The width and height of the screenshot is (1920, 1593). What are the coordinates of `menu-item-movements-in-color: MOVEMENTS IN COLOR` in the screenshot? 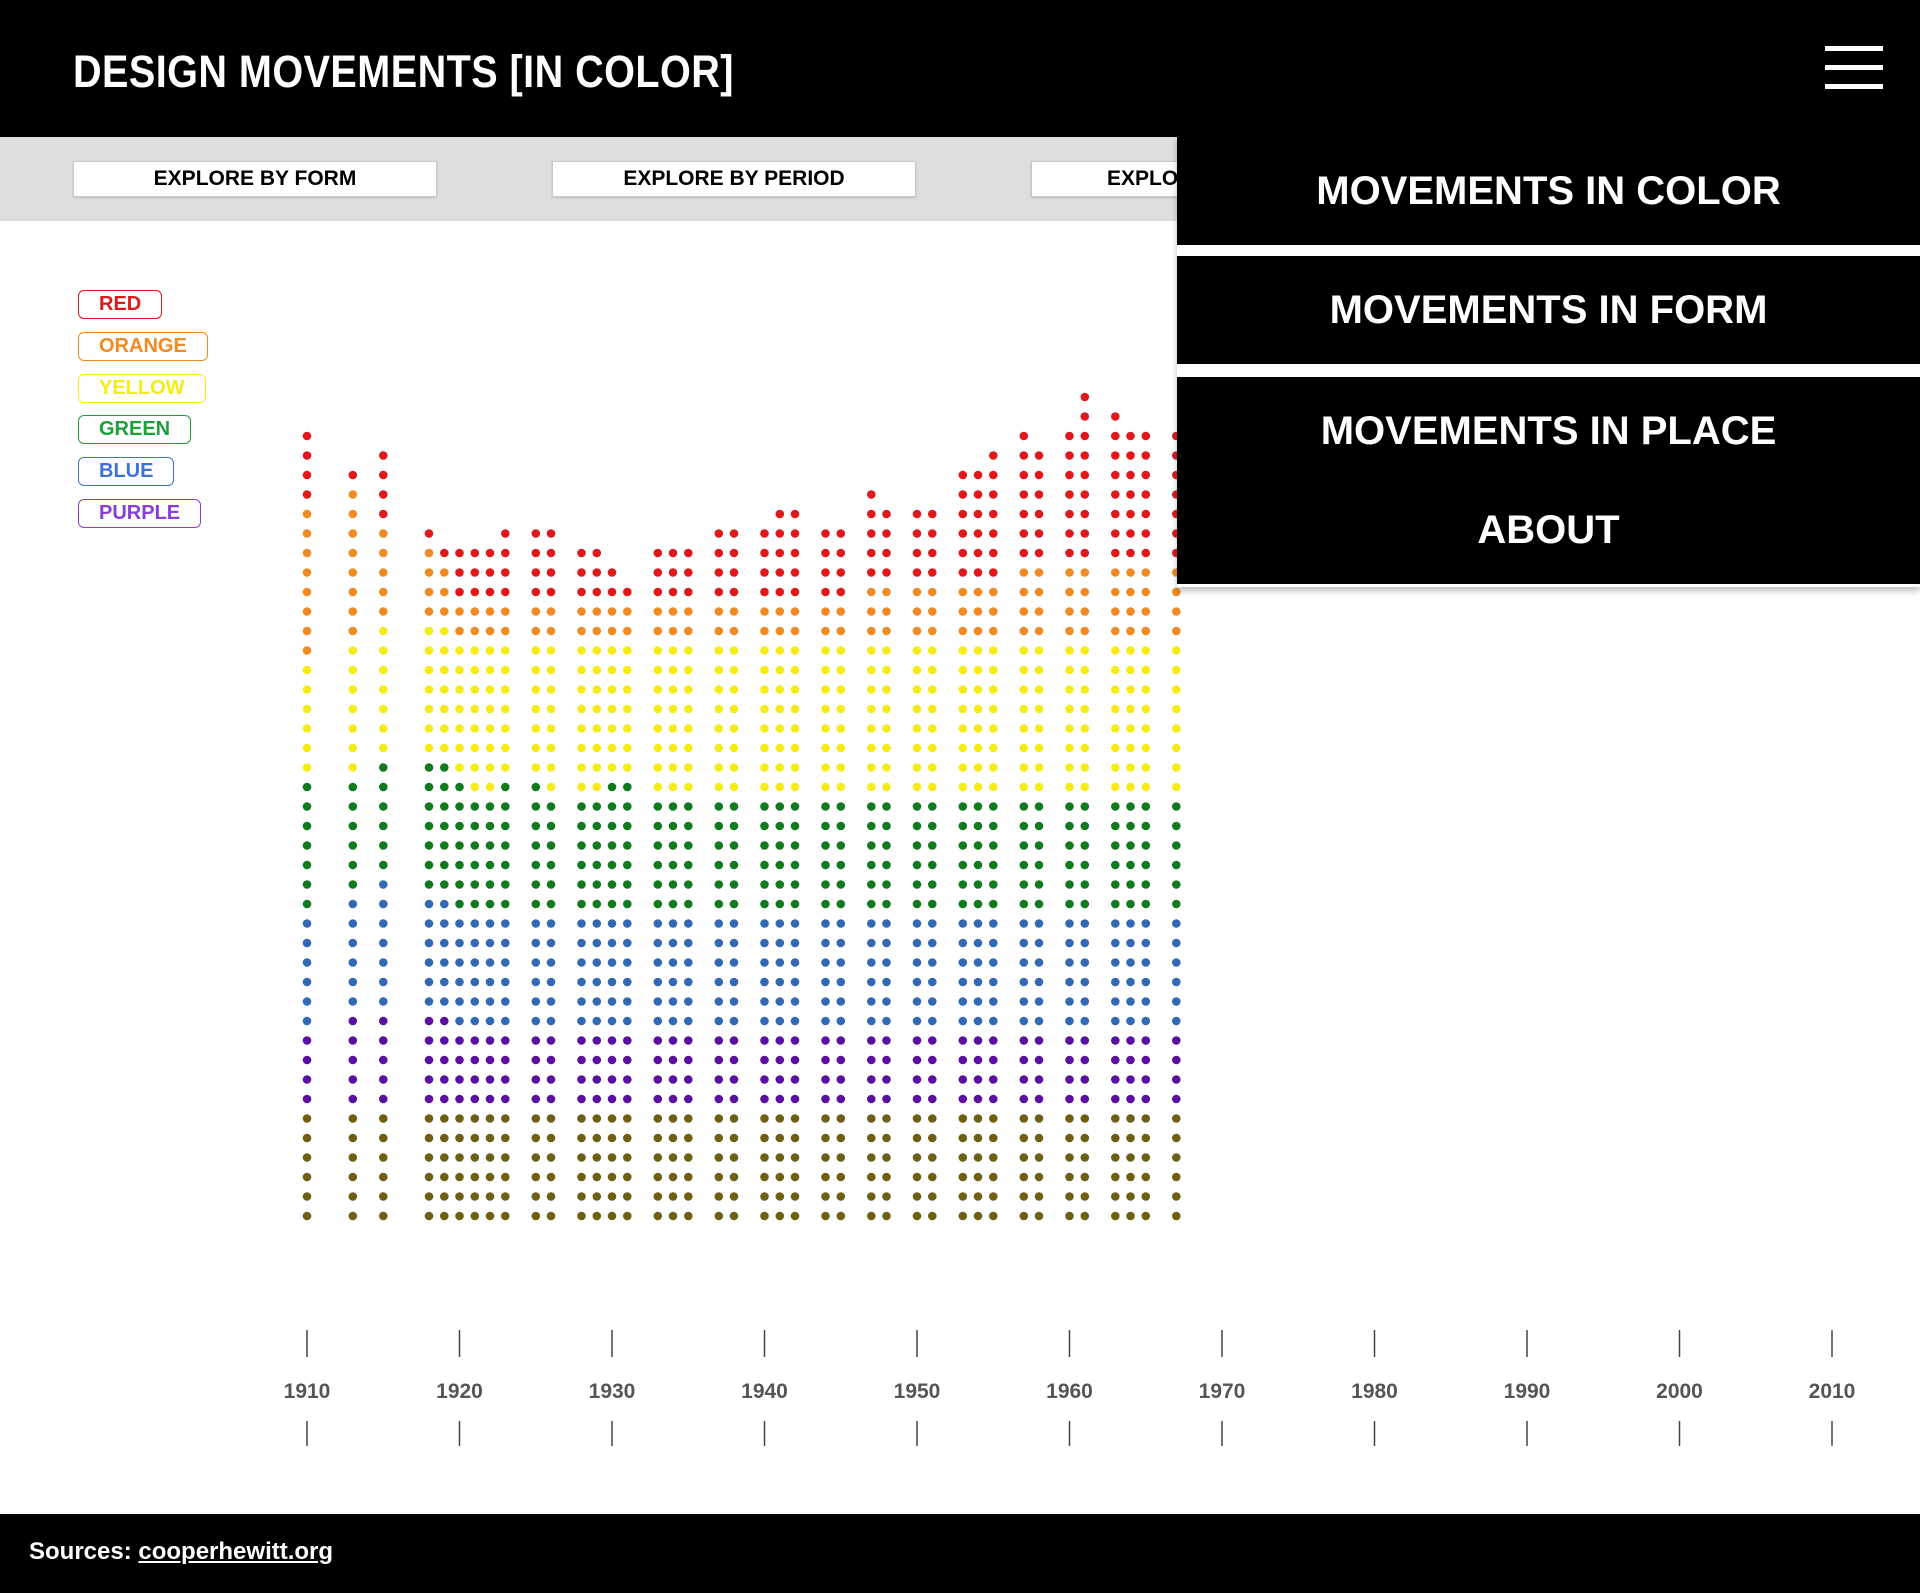 It's located at (1548, 191).